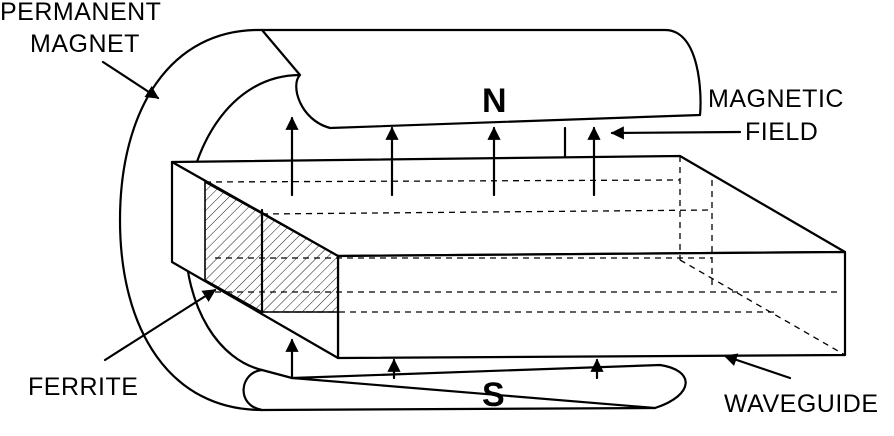 The width and height of the screenshot is (894, 436). I want to click on magnetic-field-label-line1: MAGNETIC, so click(776, 99).